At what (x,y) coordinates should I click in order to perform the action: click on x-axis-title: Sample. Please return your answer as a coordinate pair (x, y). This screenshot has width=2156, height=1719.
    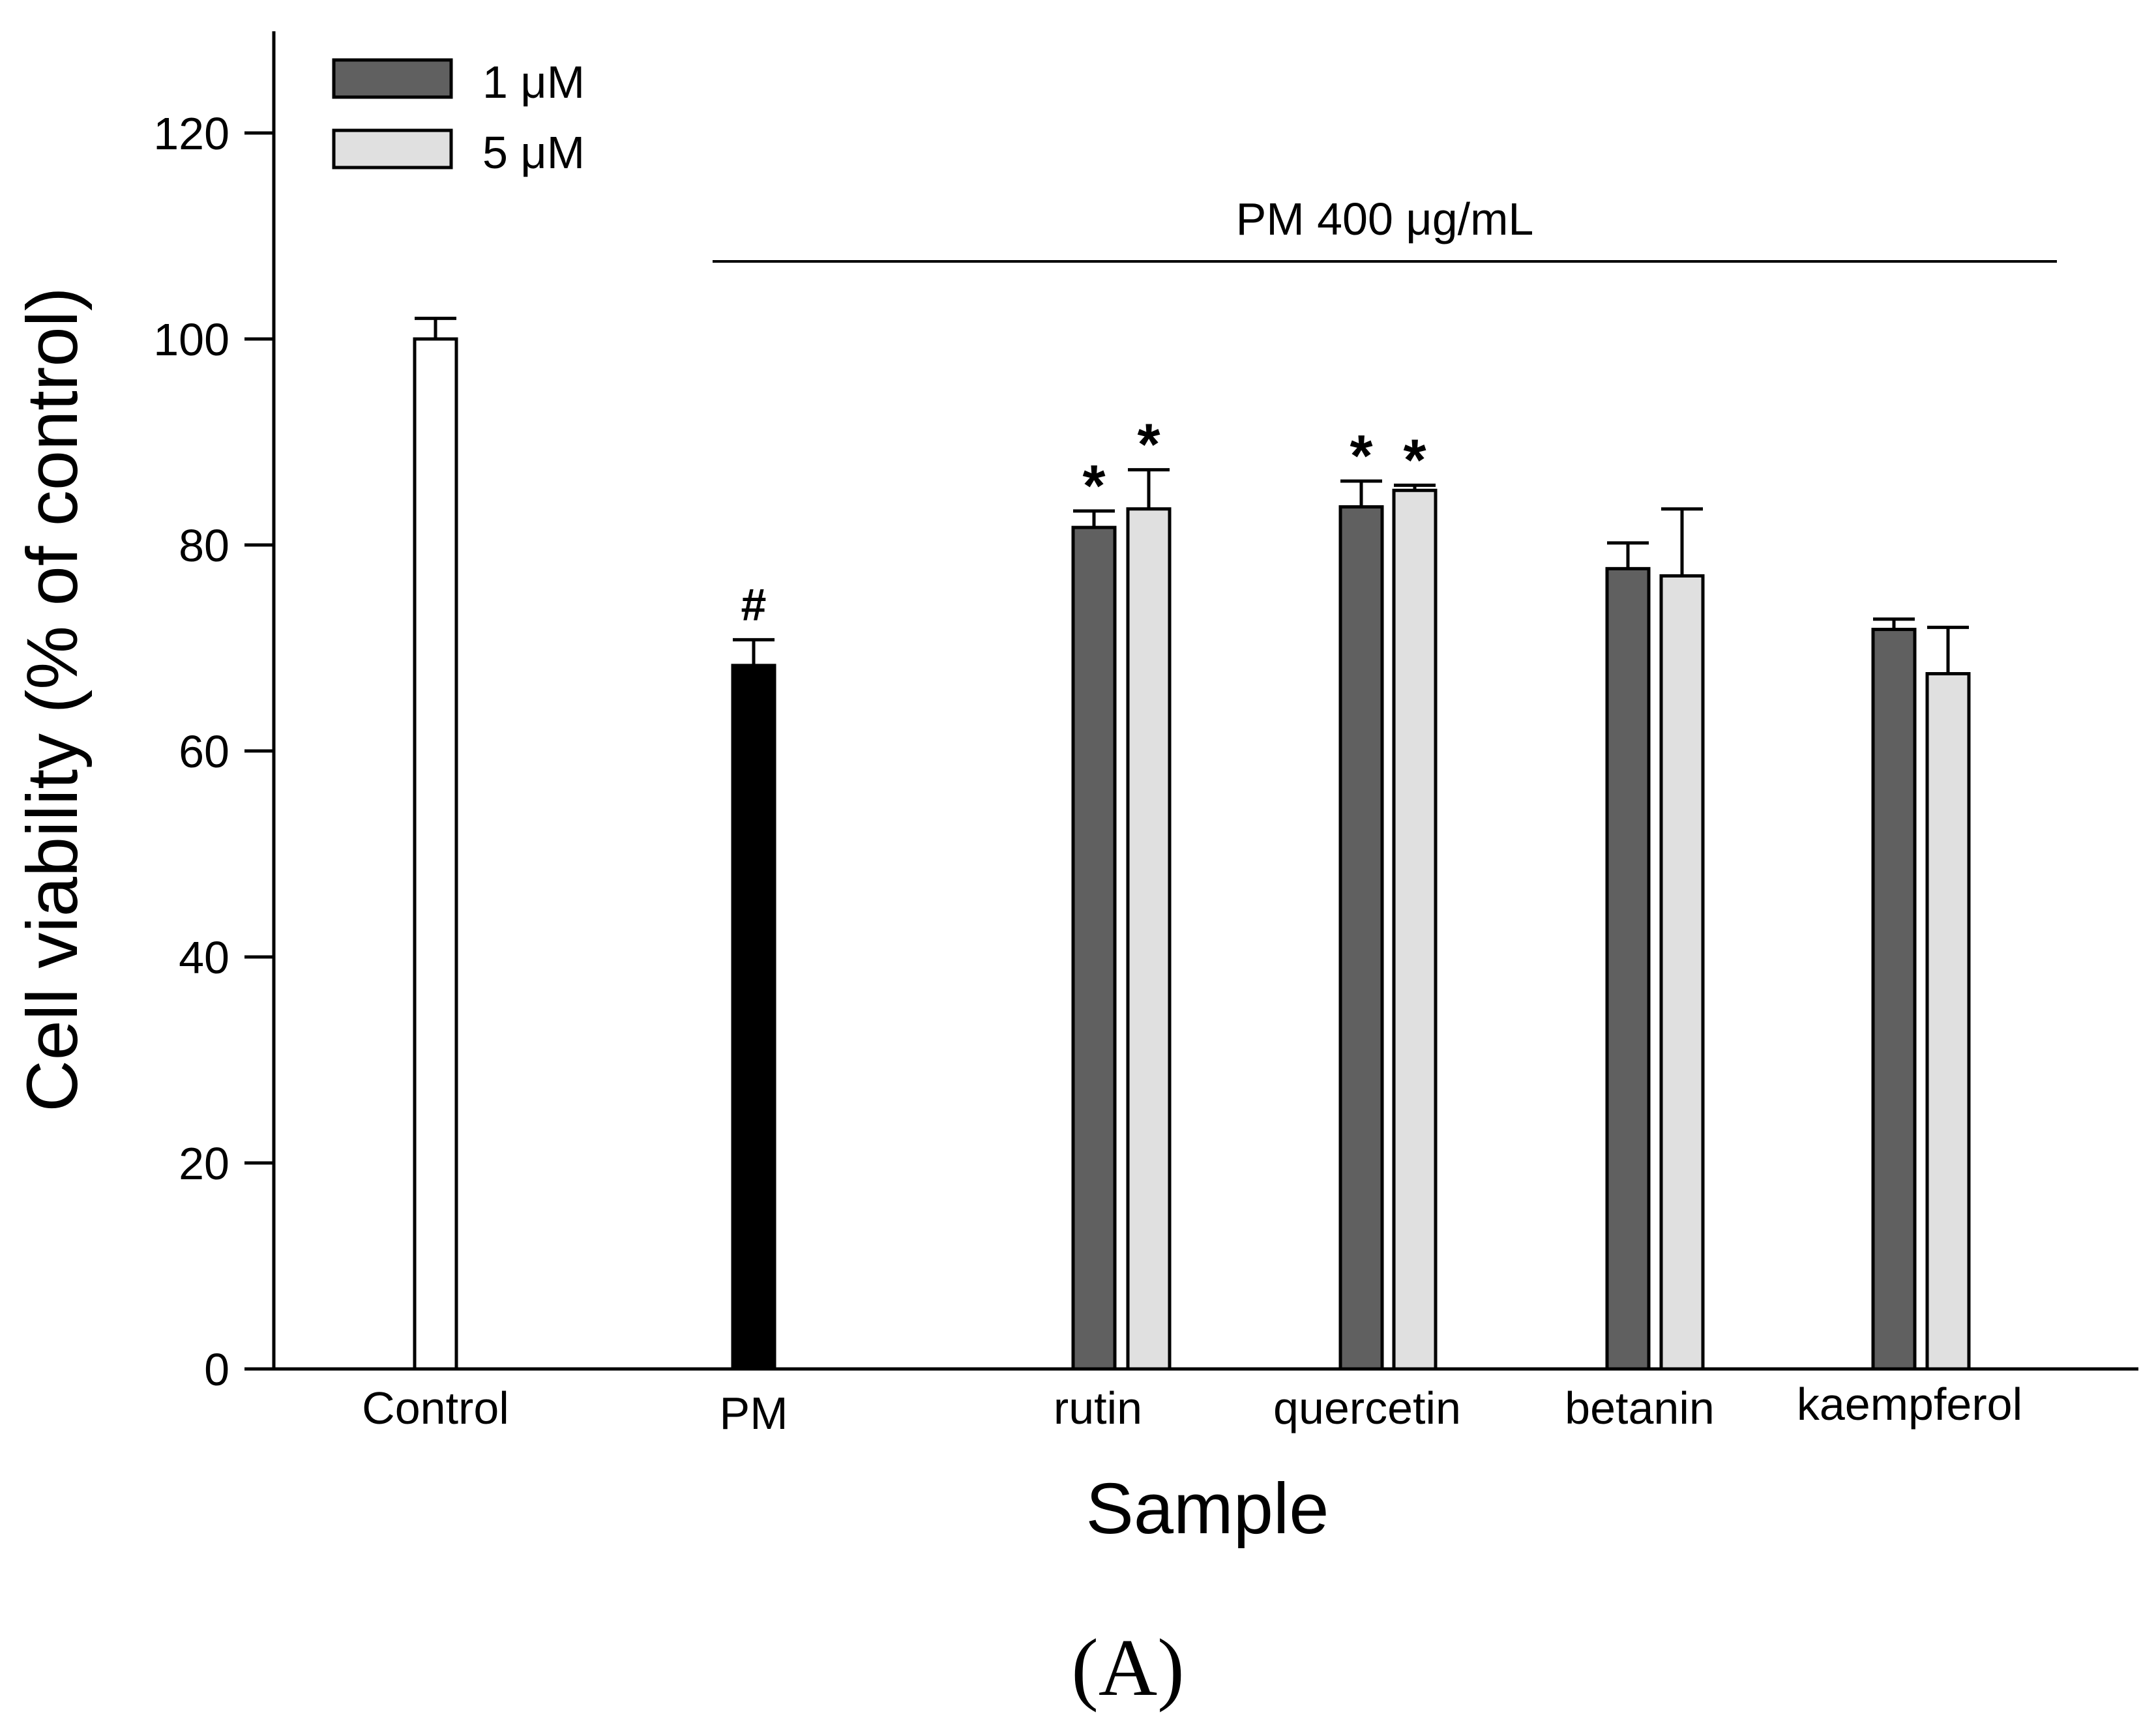
    Looking at the image, I should click on (1207, 1509).